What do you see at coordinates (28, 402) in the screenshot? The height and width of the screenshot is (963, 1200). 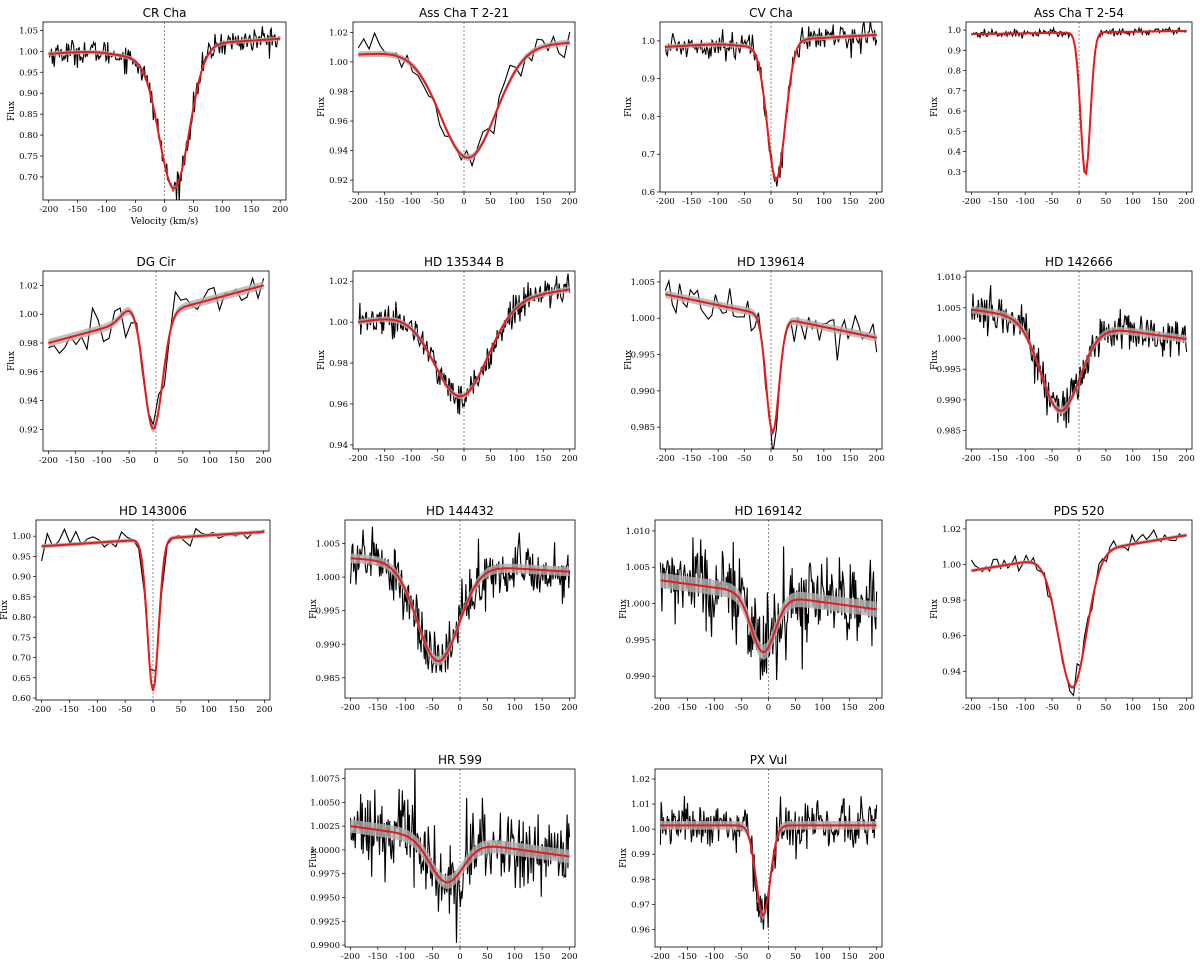 I see `y-tick-label: 0.94` at bounding box center [28, 402].